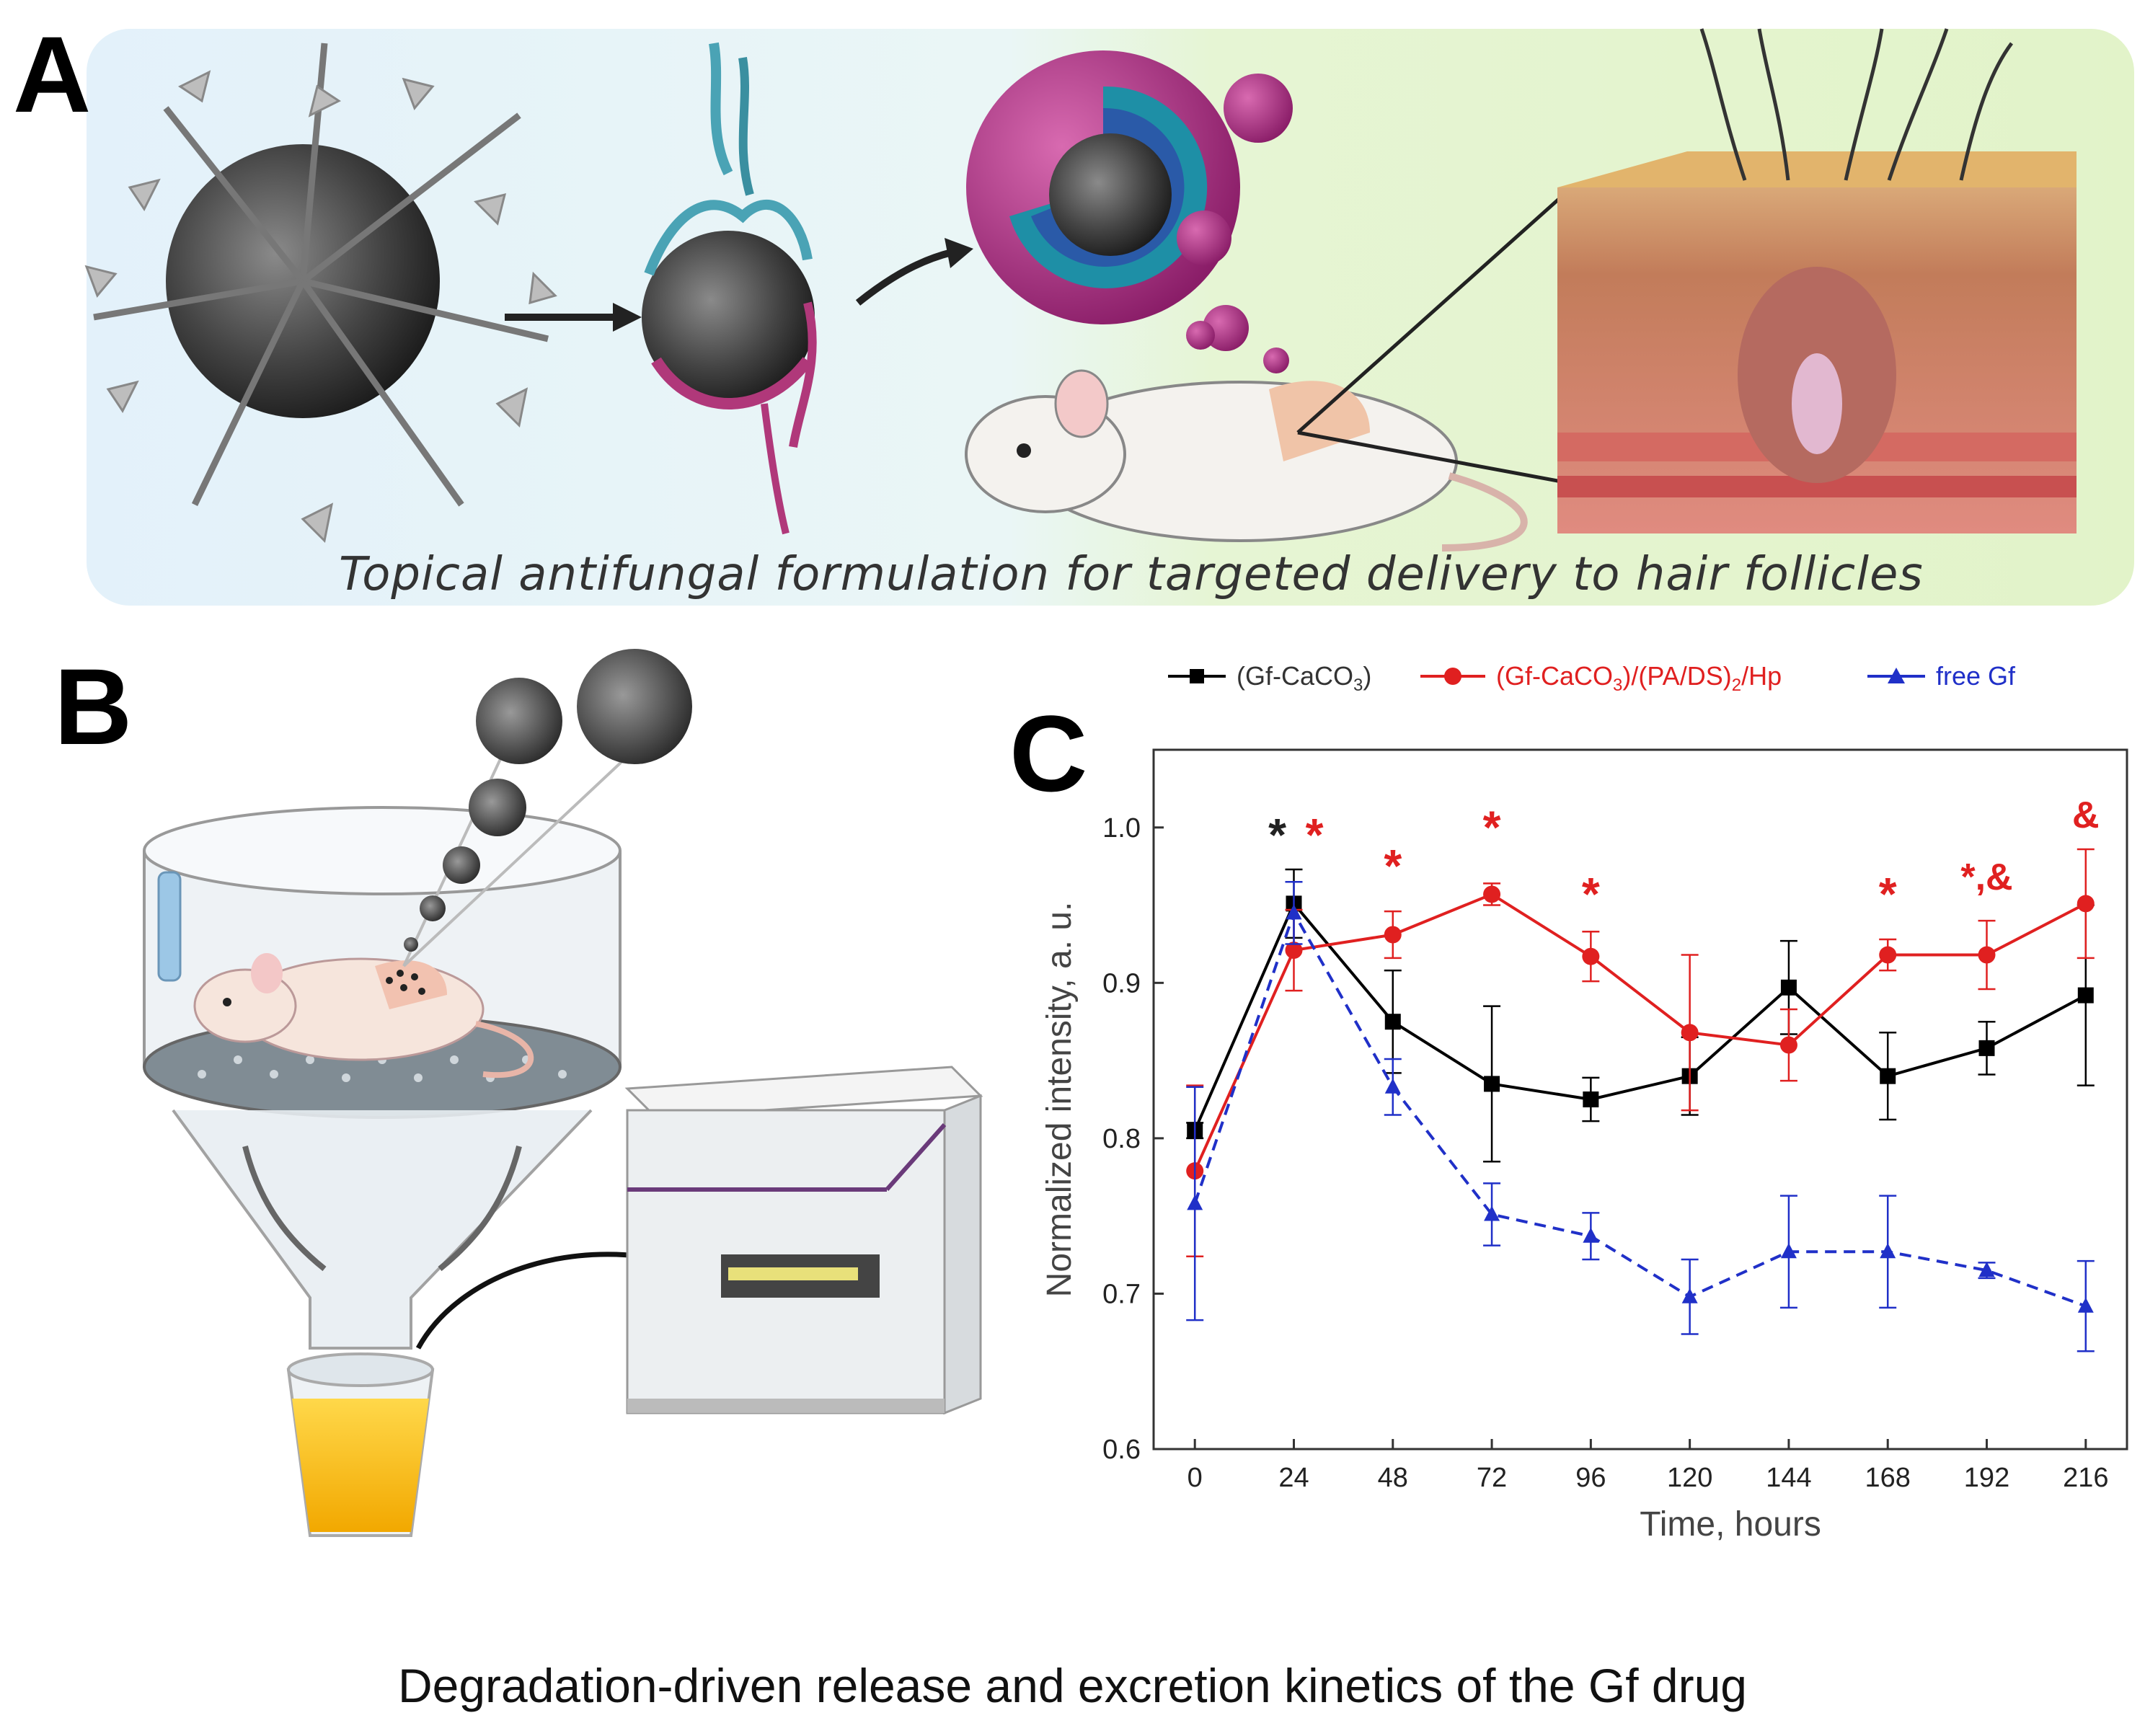 The height and width of the screenshot is (1736, 2145). Describe the element at coordinates (1121, 1139) in the screenshot. I see `y-tick-label: 0.8` at that location.